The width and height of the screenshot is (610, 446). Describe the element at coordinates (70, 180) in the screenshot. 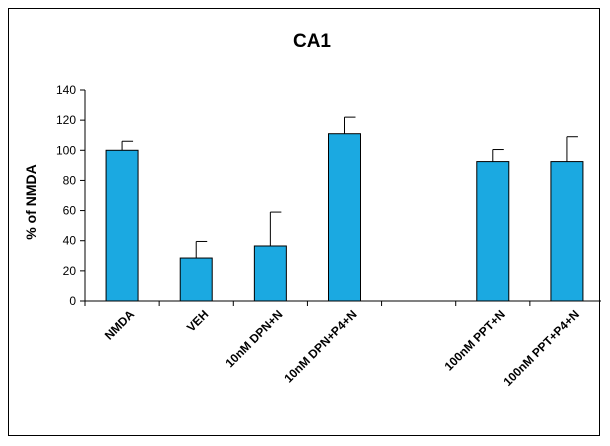

I see `y-tick-label: 80` at that location.